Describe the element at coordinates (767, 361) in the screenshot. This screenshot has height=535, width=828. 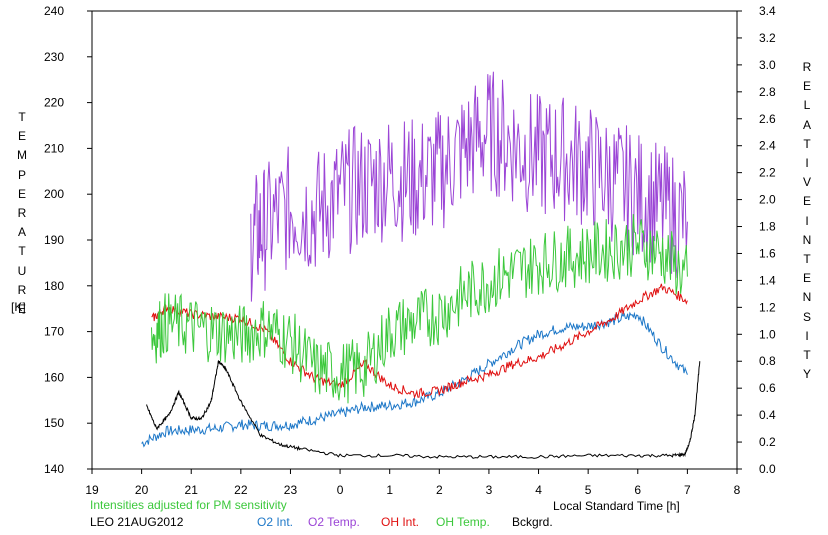
I see `y-right-tick-label: 0.8` at that location.